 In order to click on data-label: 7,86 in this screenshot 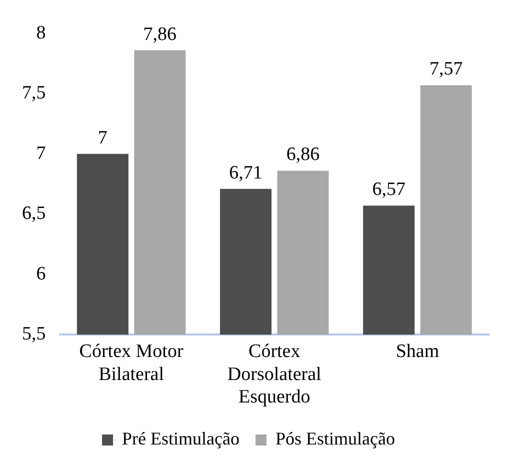, I will do `click(160, 34)`.